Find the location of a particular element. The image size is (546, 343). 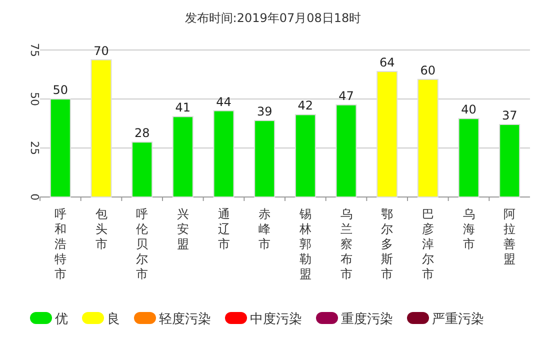

x-tick-label: 呼伦贝尔市 is located at coordinates (142, 244).